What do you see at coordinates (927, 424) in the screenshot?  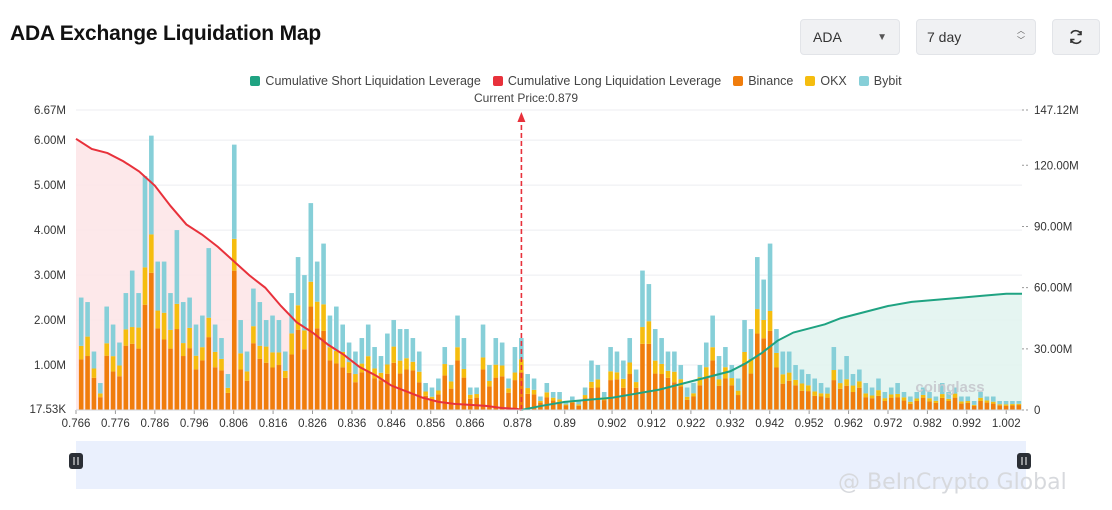 I see `x-tick-label: 0.982` at bounding box center [927, 424].